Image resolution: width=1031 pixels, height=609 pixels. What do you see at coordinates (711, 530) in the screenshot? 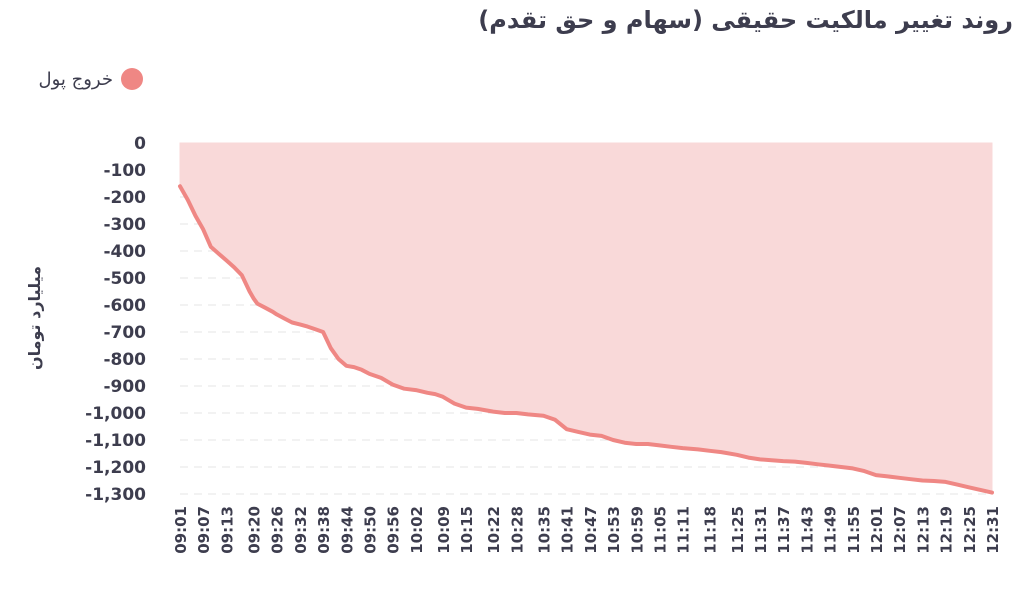
I see `x-tick-label: 11:18` at bounding box center [711, 530].